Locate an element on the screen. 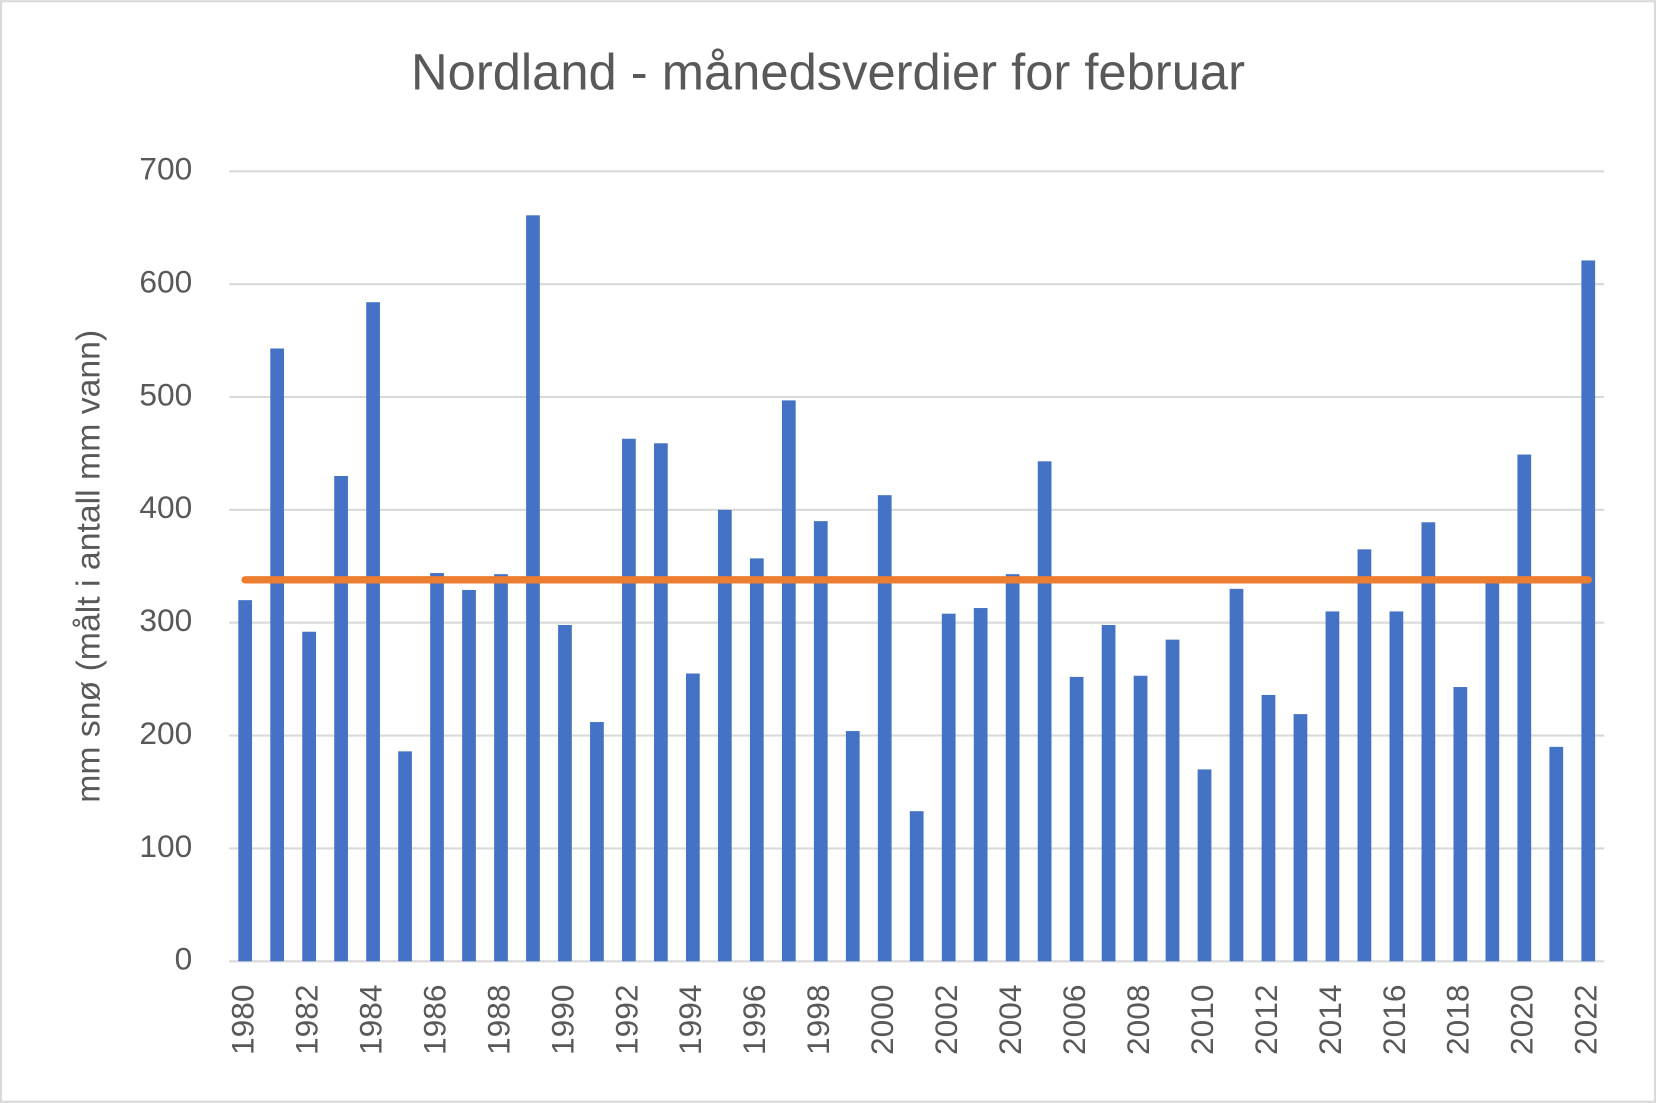 This screenshot has width=1656, height=1103. y-tick-label: 200 is located at coordinates (165, 733).